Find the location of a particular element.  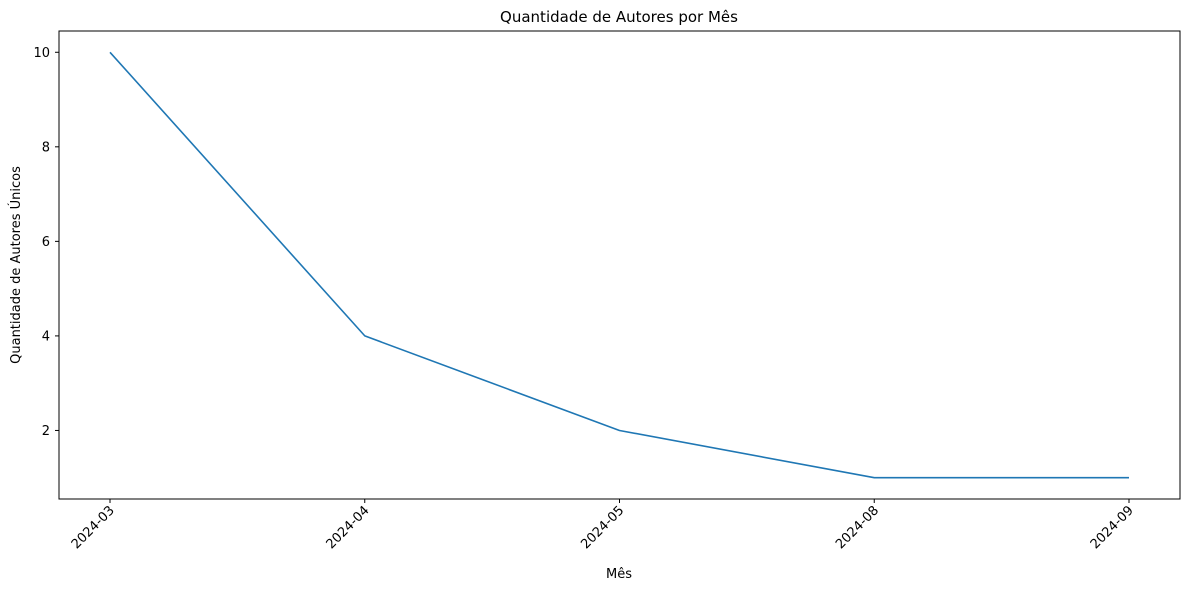

y-tick-label: 2 is located at coordinates (46, 431).